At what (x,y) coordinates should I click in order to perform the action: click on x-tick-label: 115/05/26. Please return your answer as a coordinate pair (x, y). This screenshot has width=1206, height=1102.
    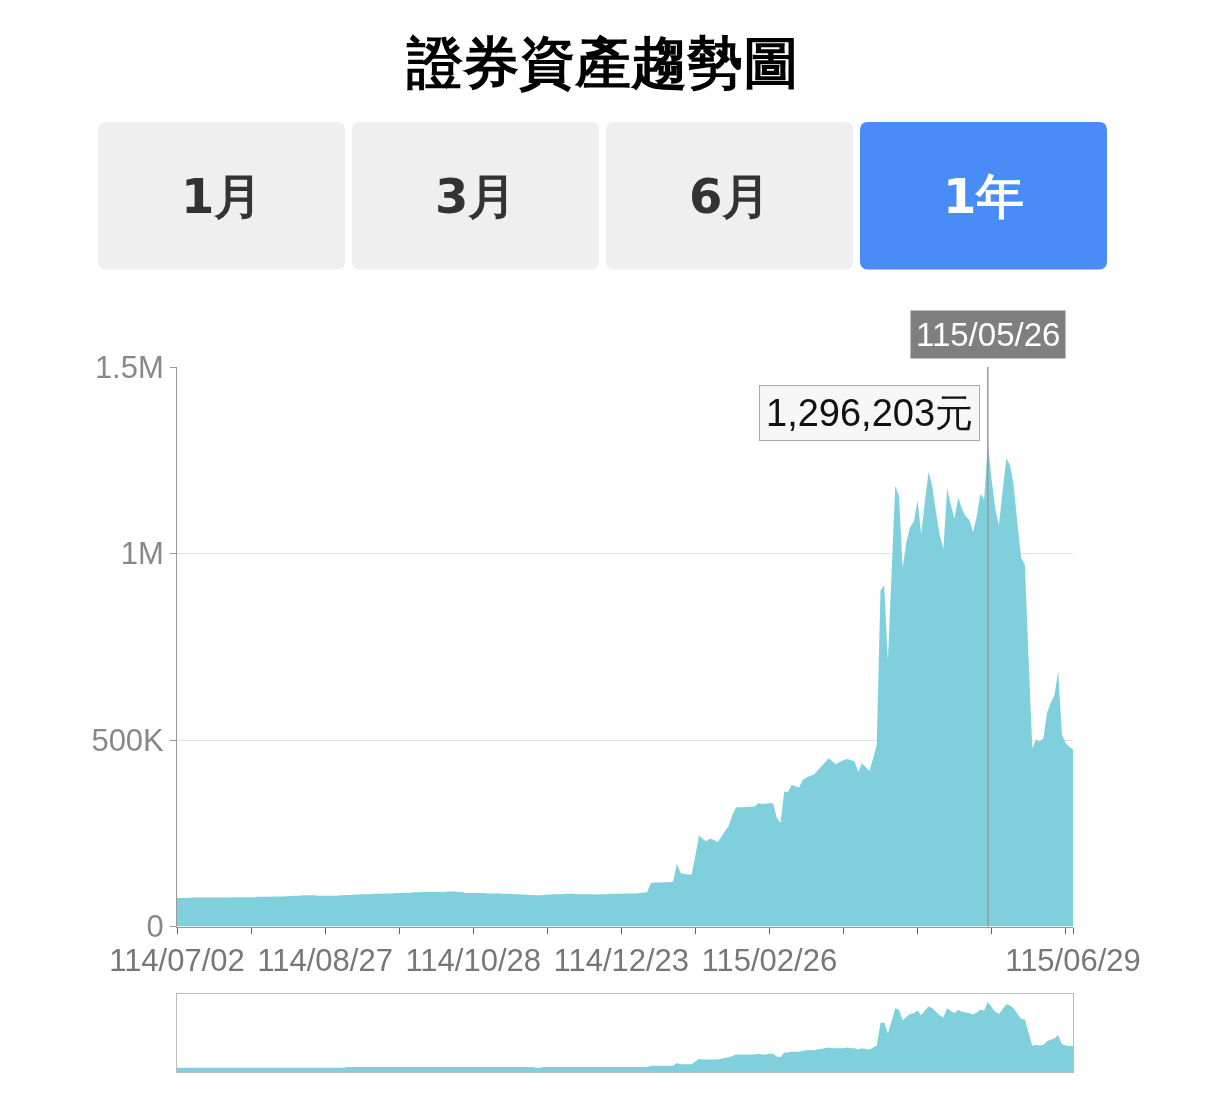
    Looking at the image, I should click on (988, 334).